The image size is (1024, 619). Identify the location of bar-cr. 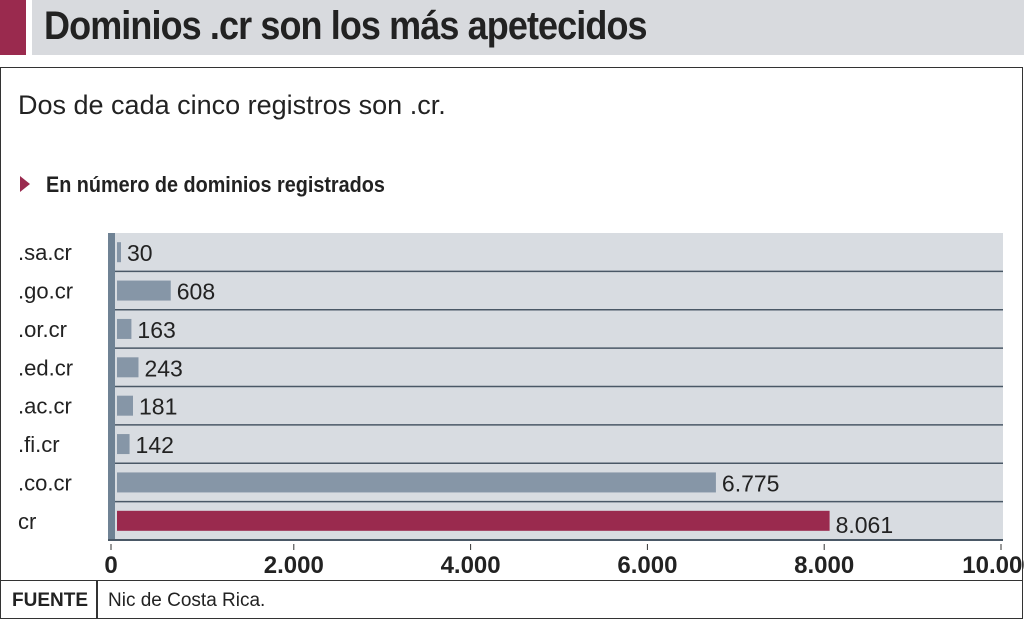
(473, 520).